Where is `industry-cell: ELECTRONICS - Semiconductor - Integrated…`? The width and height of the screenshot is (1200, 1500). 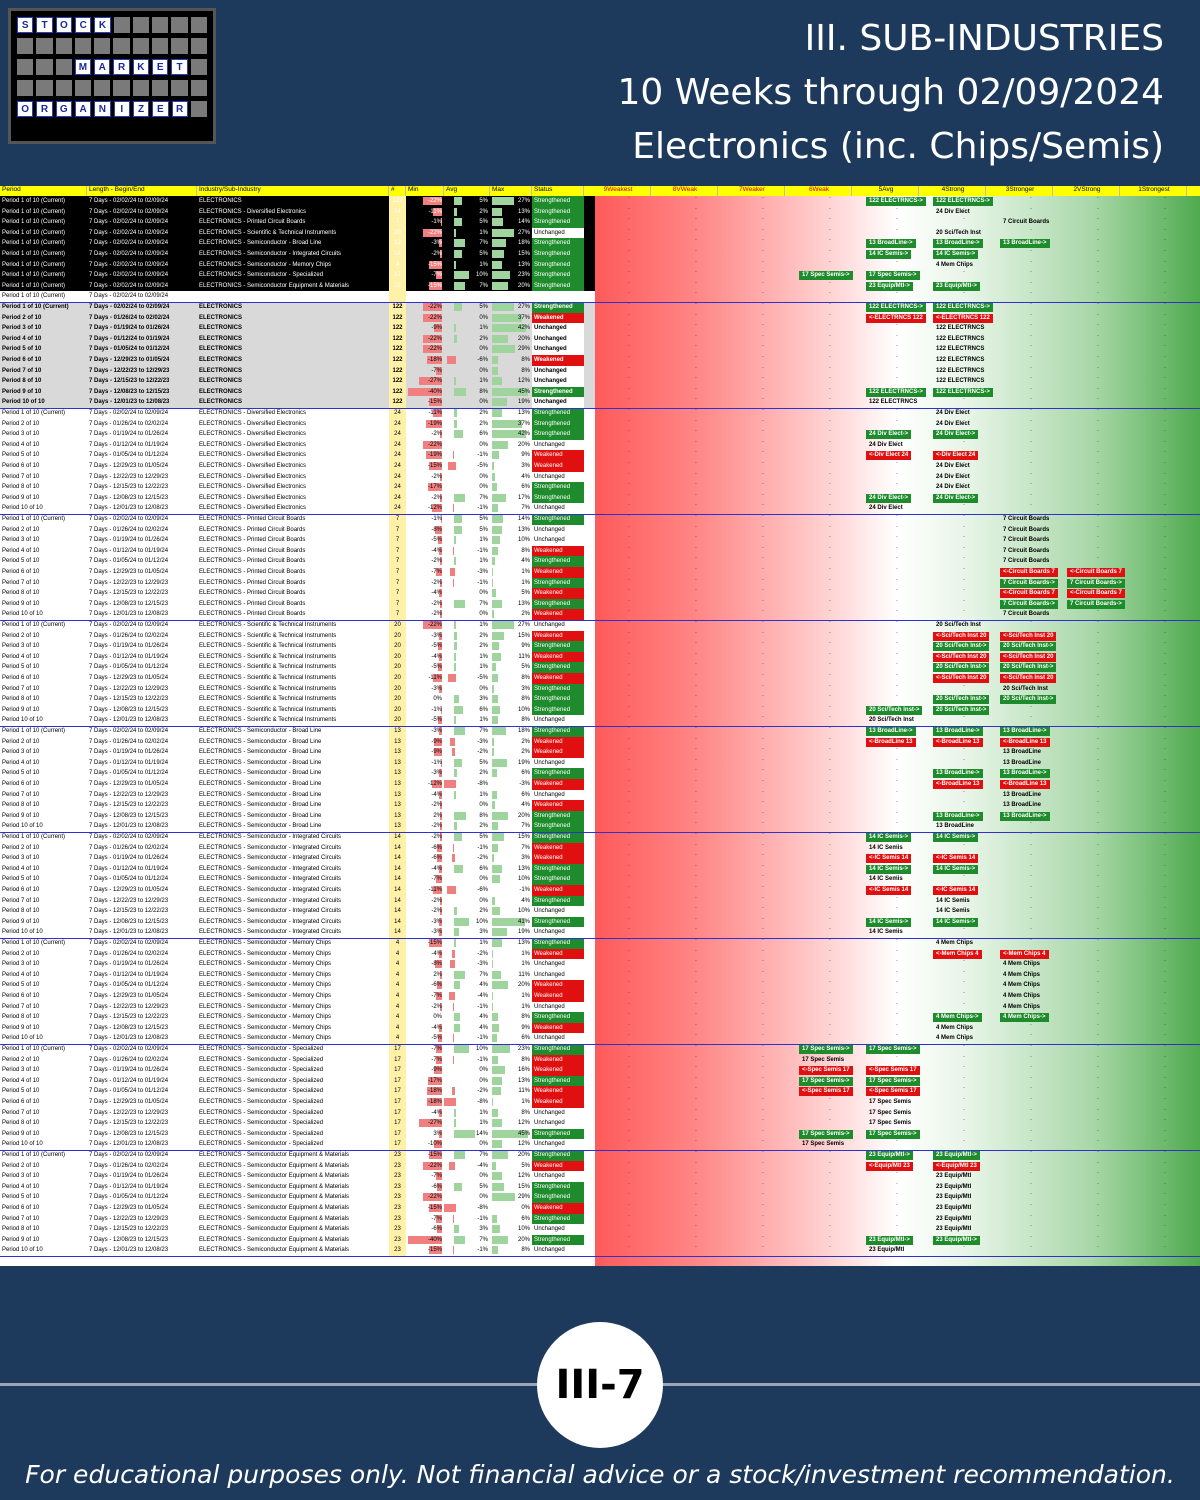 industry-cell: ELECTRONICS - Semiconductor - Integrated… is located at coordinates (270, 837).